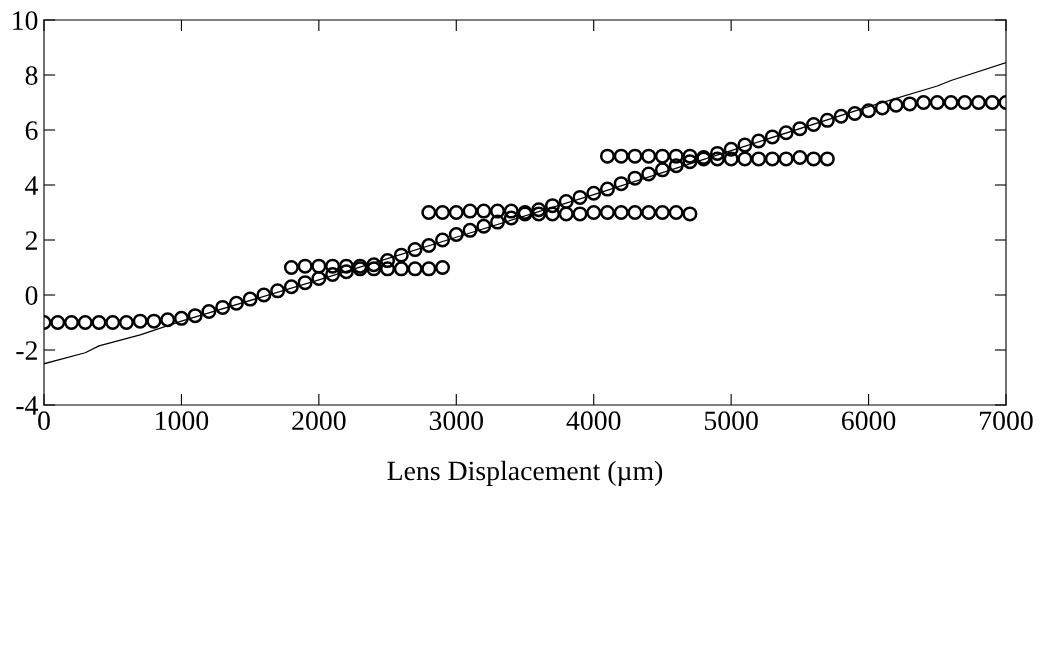 The height and width of the screenshot is (651, 1044). I want to click on x-tick-label: 1000, so click(182, 421).